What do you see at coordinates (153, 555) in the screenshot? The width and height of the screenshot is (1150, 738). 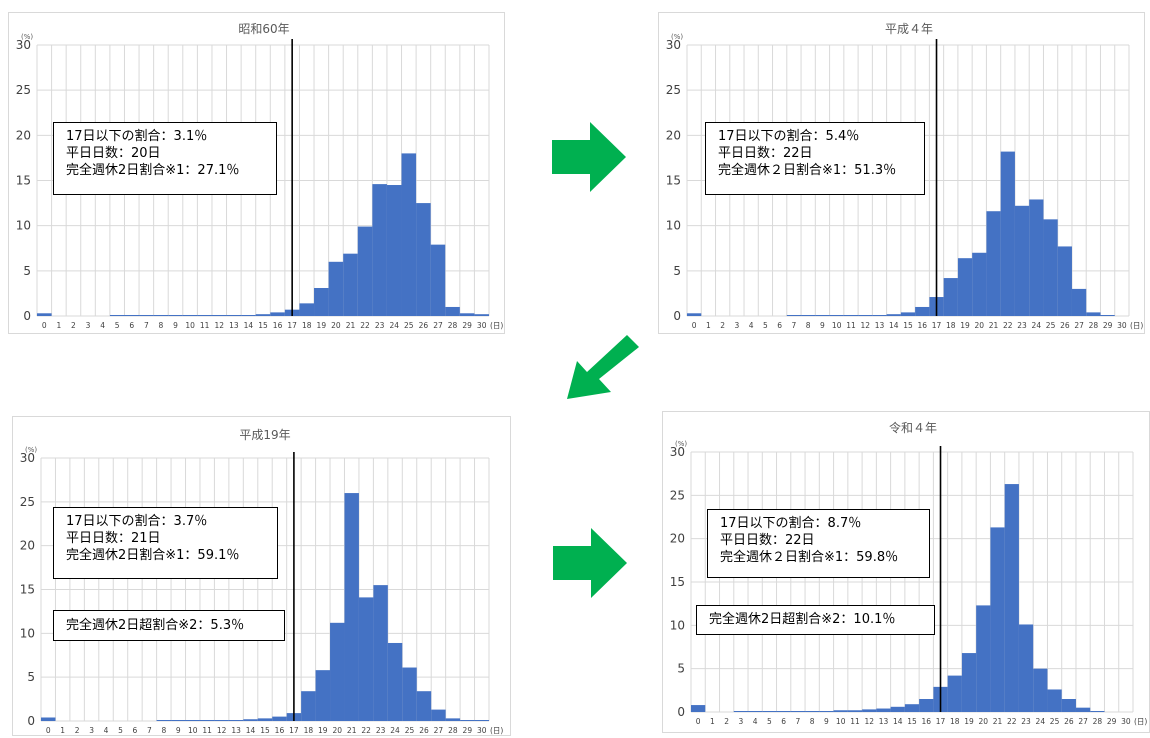 I see `stats-line-5day-week: 完全週休2日割合※1：59.1％` at bounding box center [153, 555].